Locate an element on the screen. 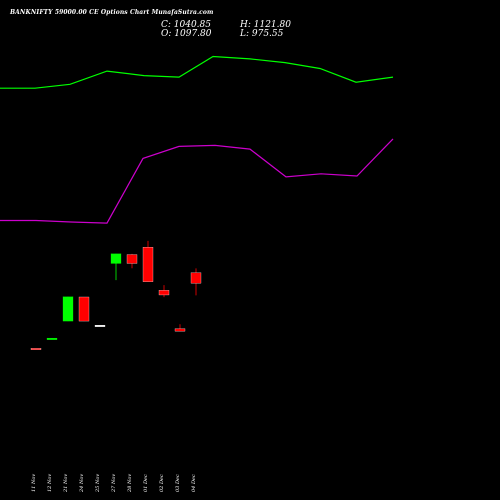 This screenshot has height=500, width=500. x-tick-label: 04 Dec is located at coordinates (194, 483).